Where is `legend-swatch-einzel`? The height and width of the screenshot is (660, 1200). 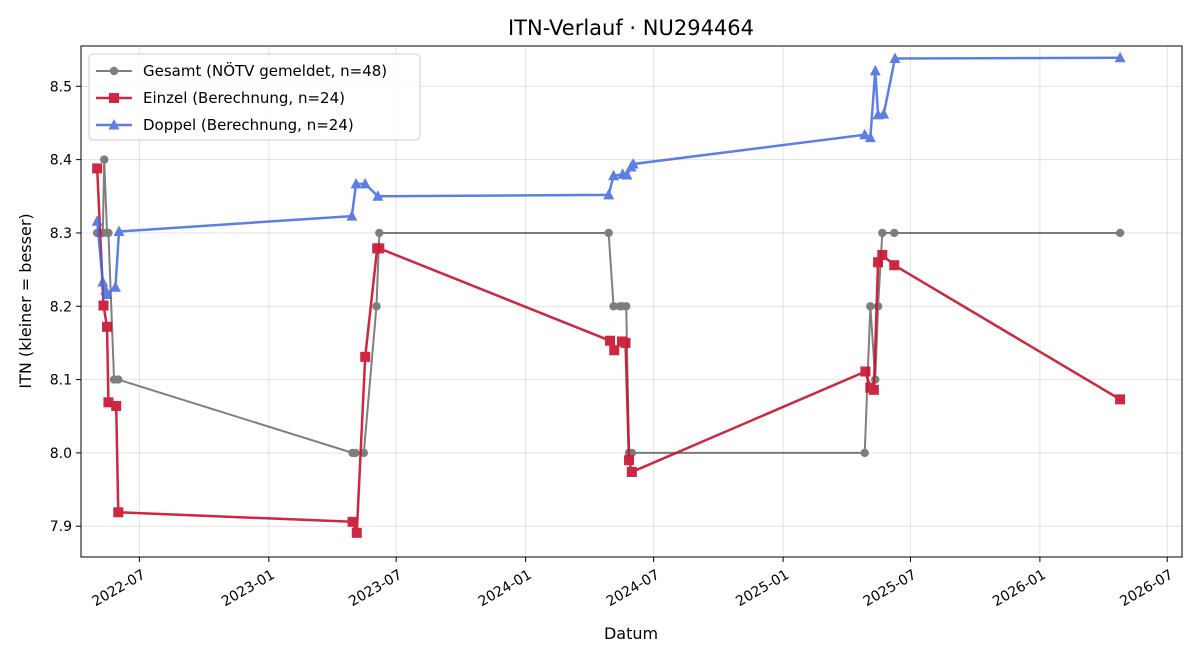
legend-swatch-einzel is located at coordinates (114, 98).